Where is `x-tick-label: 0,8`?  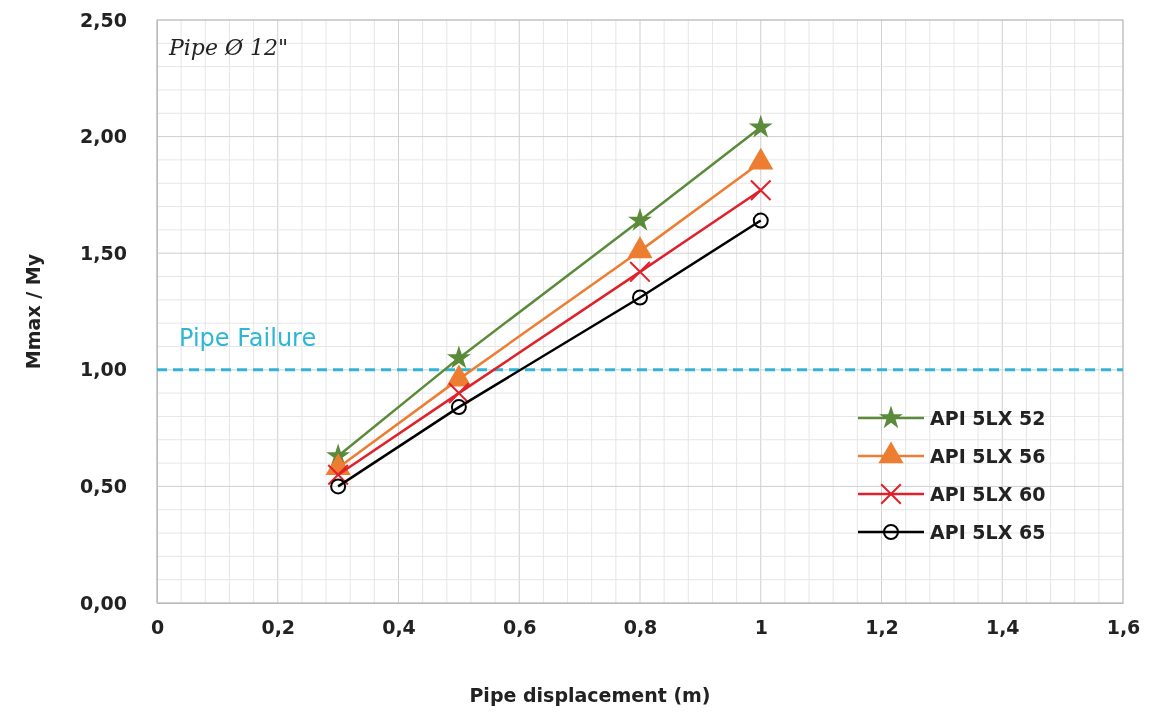 x-tick-label: 0,8 is located at coordinates (640, 627).